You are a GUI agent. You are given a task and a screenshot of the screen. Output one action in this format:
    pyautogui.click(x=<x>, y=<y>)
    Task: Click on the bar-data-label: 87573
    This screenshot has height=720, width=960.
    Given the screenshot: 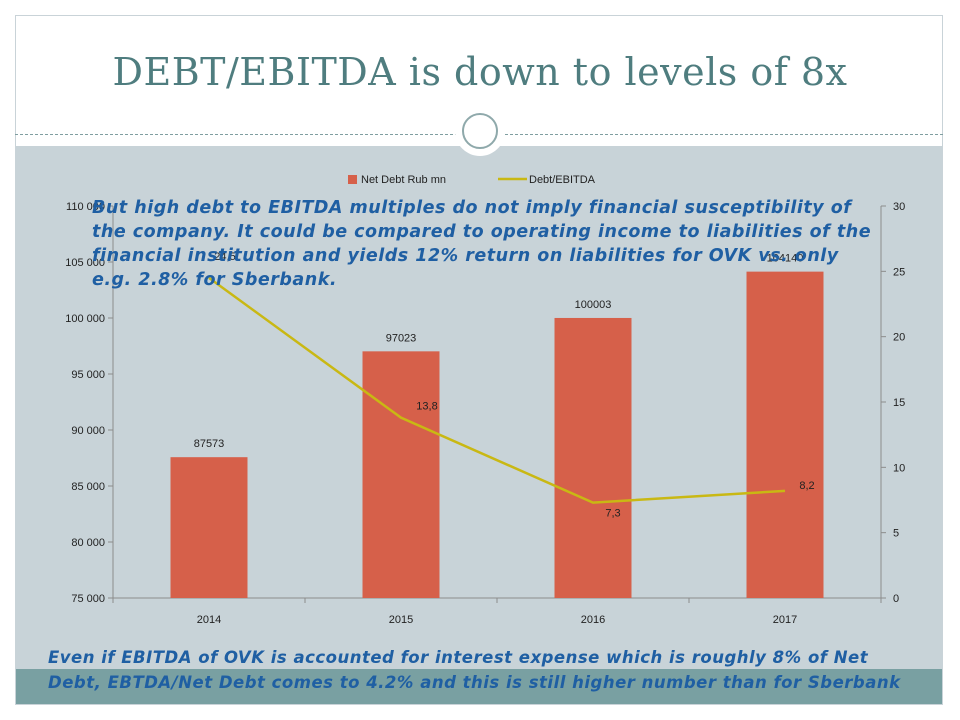 What is the action you would take?
    pyautogui.click(x=209, y=444)
    